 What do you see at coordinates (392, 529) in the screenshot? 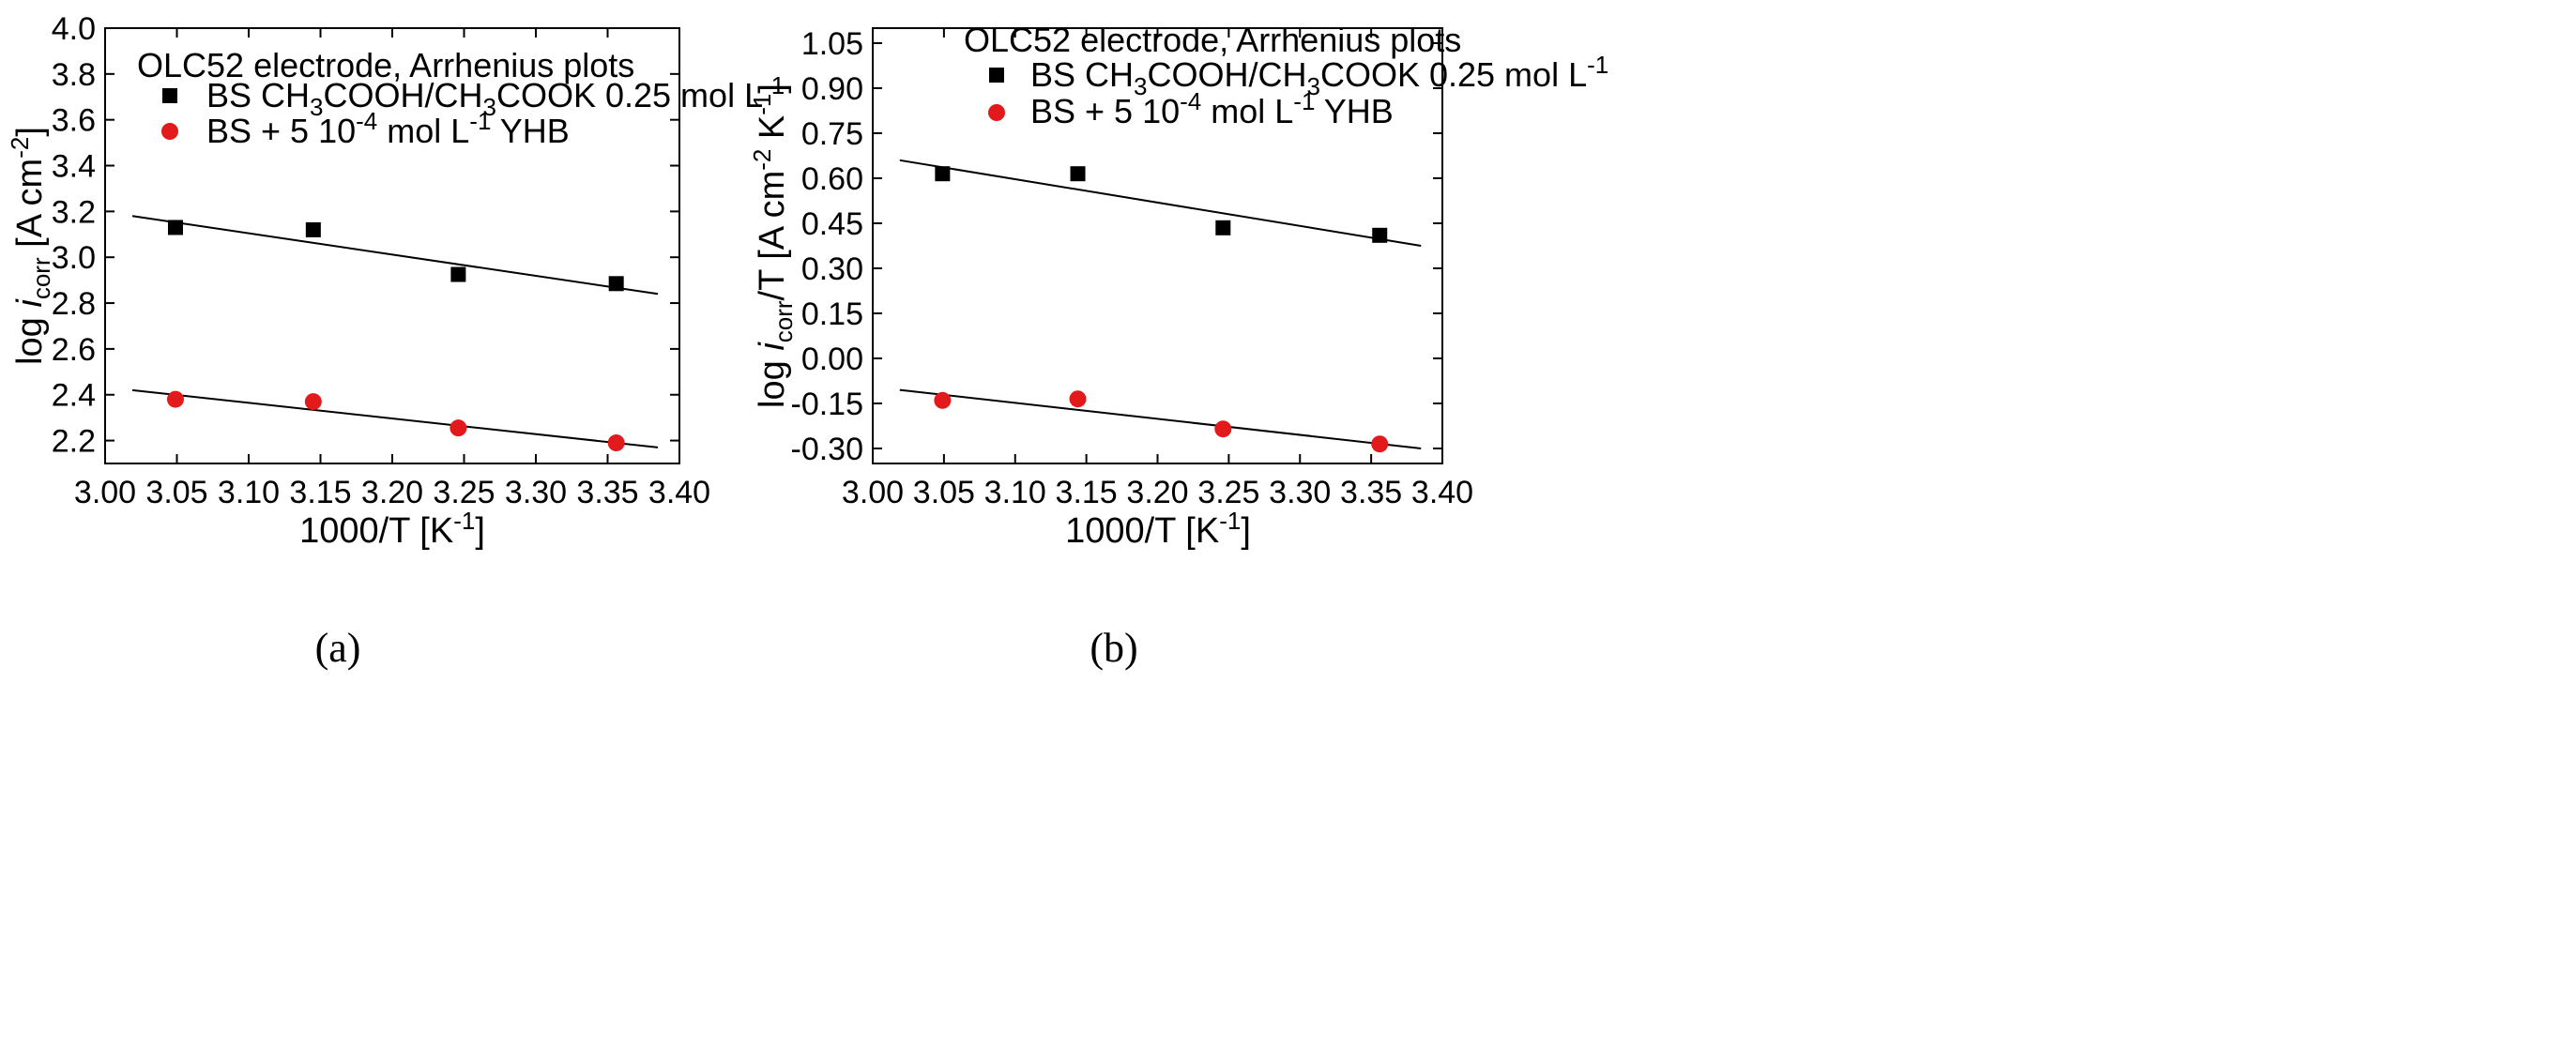
I see `x-axis-title-a: 1000/T [K-1]` at bounding box center [392, 529].